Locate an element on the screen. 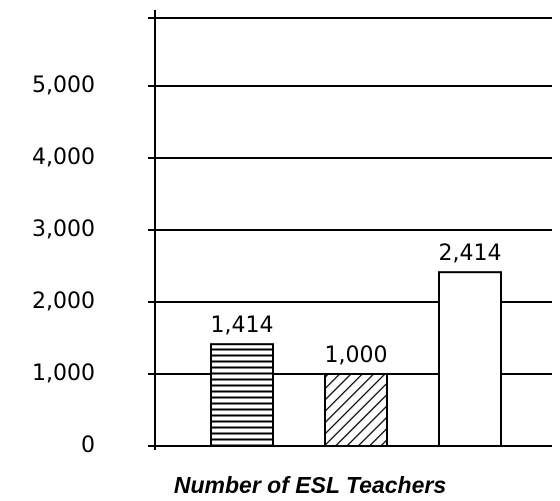 This screenshot has height=501, width=560. y-tick-label: 2,000 is located at coordinates (63, 301).